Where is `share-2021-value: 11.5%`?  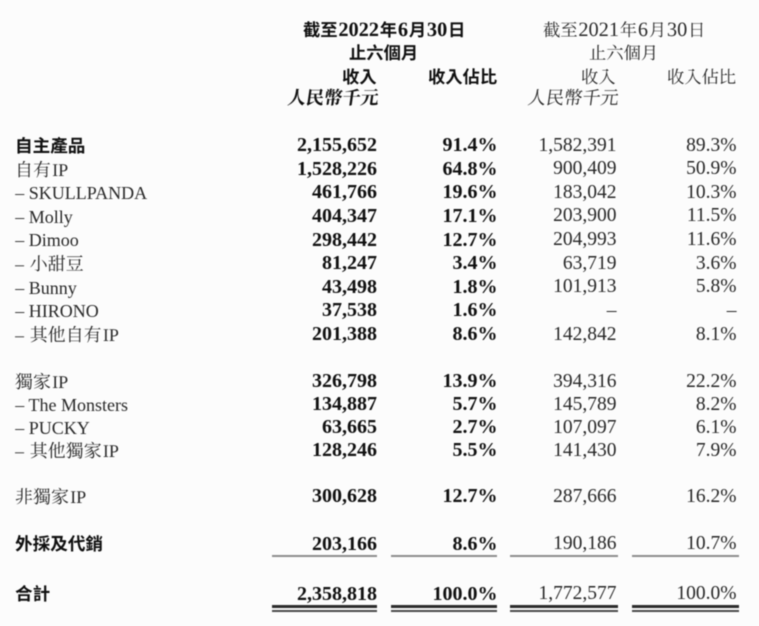
share-2021-value: 11.5% is located at coordinates (711, 216).